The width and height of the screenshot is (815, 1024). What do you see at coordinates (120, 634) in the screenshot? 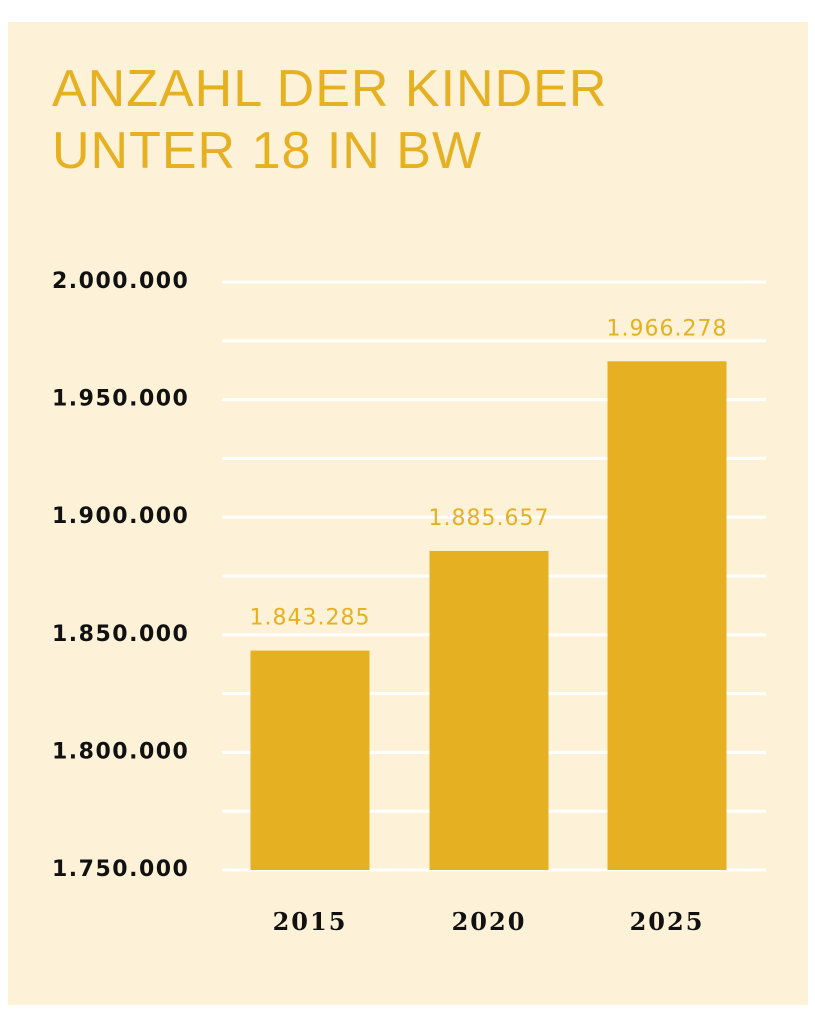
I see `y-tick-label: 1.850.000` at bounding box center [120, 634].